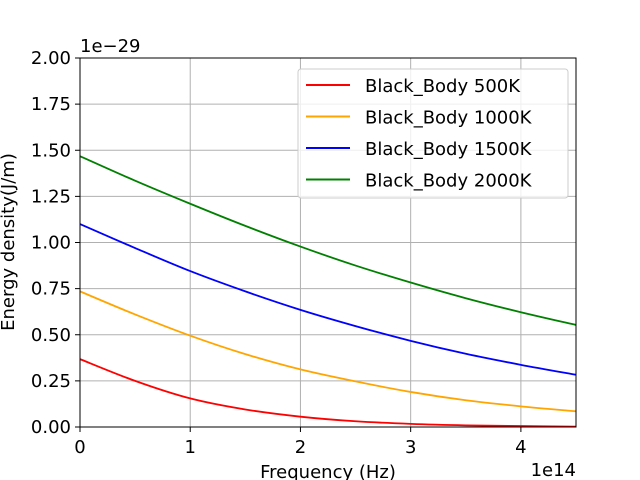  What do you see at coordinates (300, 447) in the screenshot?
I see `x-tick-label: 2` at bounding box center [300, 447].